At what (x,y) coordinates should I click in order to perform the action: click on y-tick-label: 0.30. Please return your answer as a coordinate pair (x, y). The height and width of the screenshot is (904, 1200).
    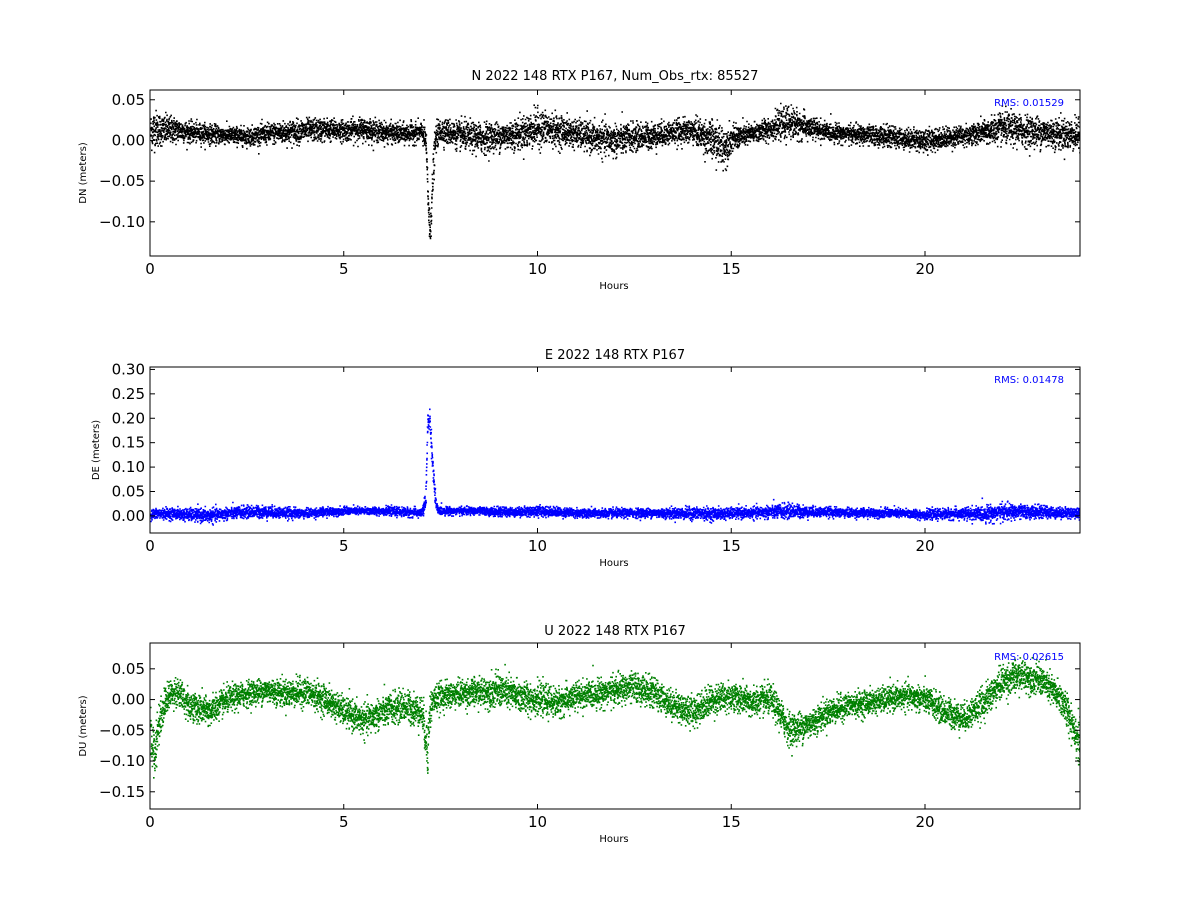
    Looking at the image, I should click on (128, 369).